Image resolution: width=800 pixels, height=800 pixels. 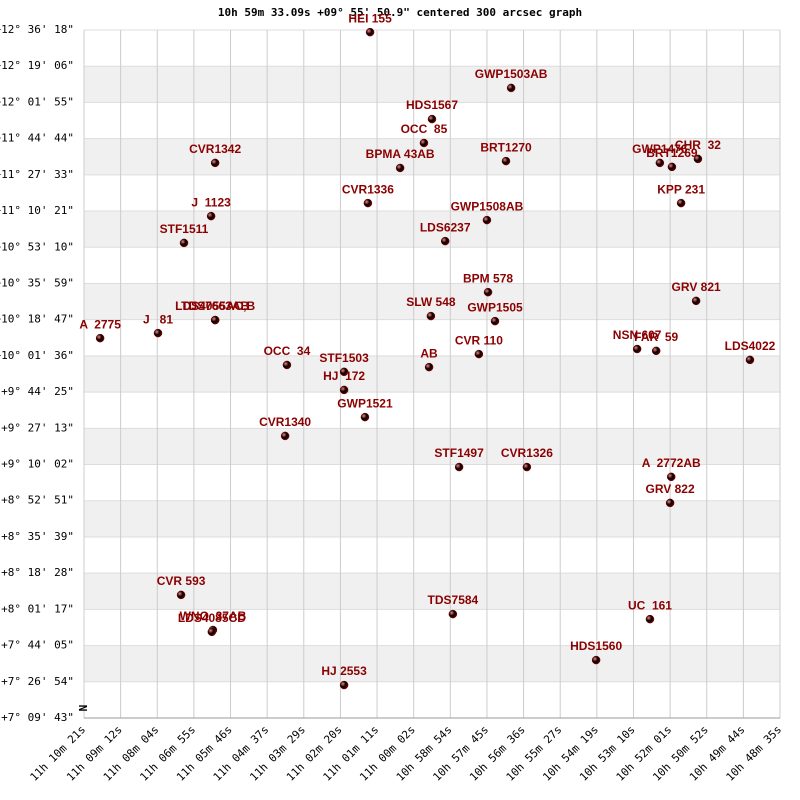 I want to click on star-label: STF1503, so click(x=344, y=358).